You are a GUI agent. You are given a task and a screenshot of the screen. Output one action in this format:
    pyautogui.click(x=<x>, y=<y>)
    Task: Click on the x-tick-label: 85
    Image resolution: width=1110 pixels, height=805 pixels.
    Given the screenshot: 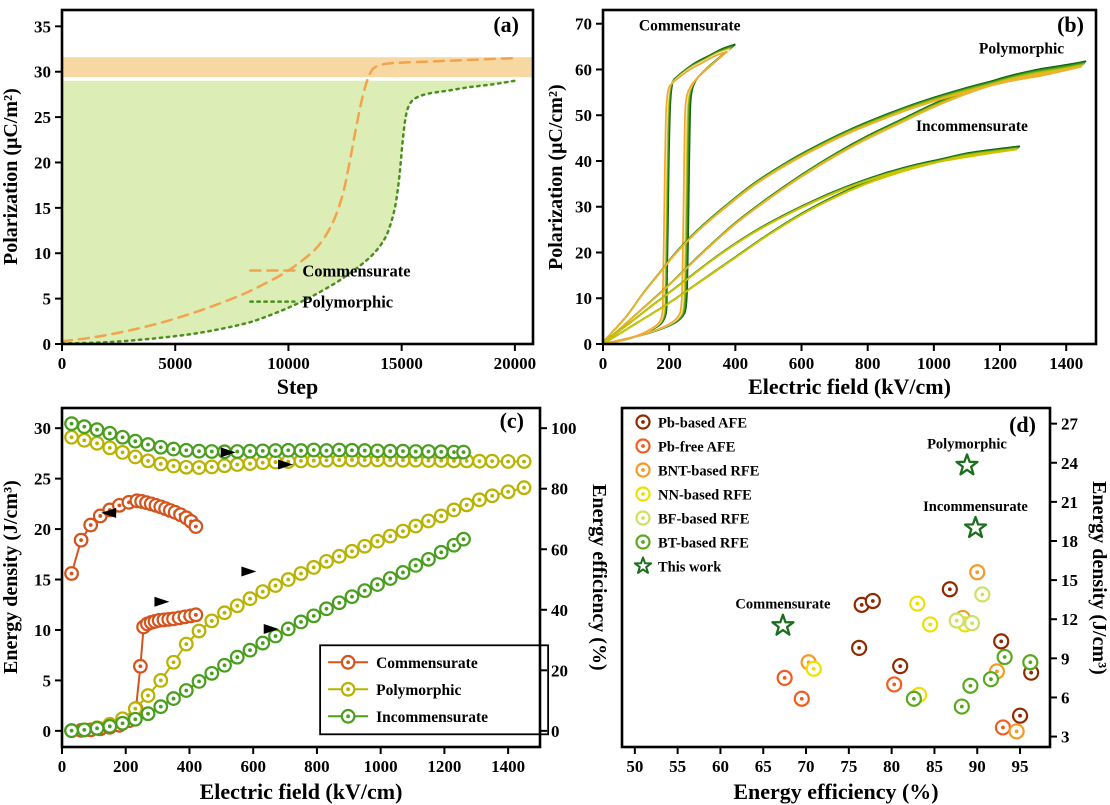 What is the action you would take?
    pyautogui.click(x=934, y=766)
    